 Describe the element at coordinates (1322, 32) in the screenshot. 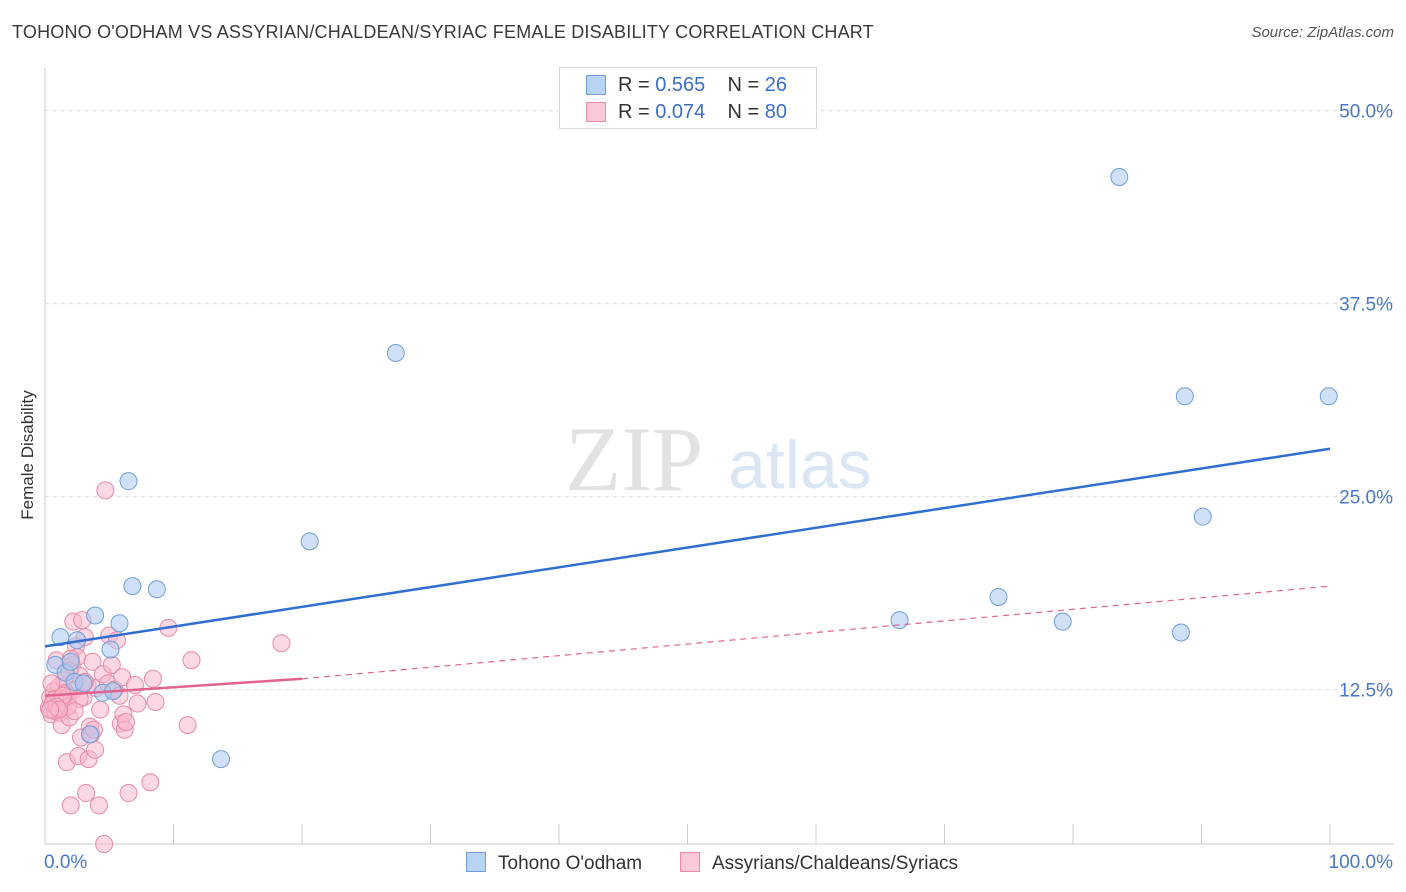

I see `source-label: Source: ZipAtlas.com` at that location.